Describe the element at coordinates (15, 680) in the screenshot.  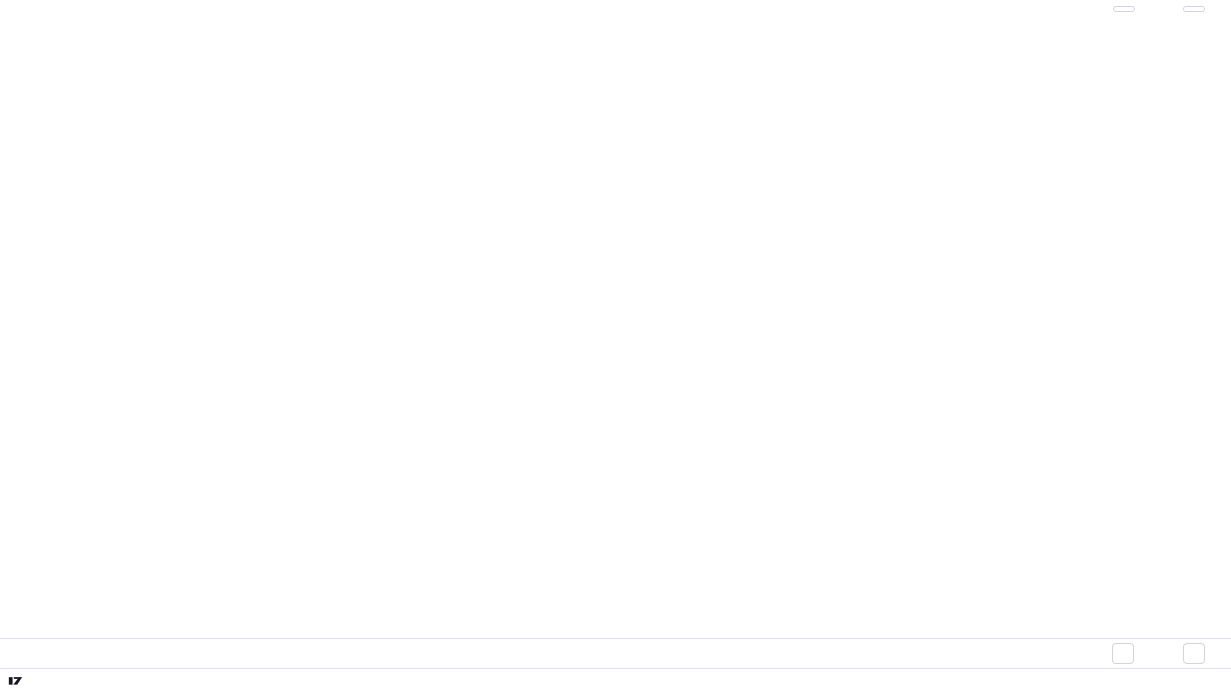
I see `tradingview-logo-icon` at that location.